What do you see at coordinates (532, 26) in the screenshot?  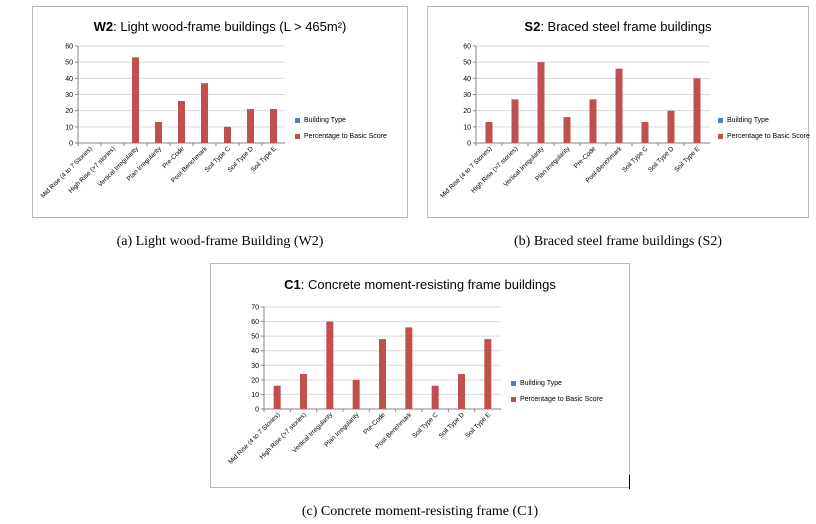 I see `chart-title-code: S2` at bounding box center [532, 26].